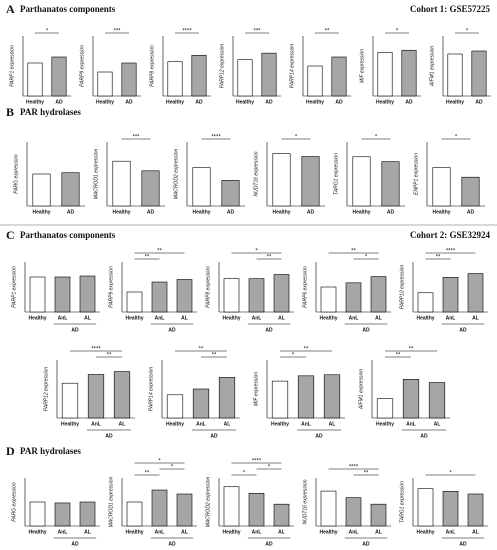  Describe the element at coordinates (46, 389) in the screenshot. I see `y-axis-label: PARP12 expression` at that location.